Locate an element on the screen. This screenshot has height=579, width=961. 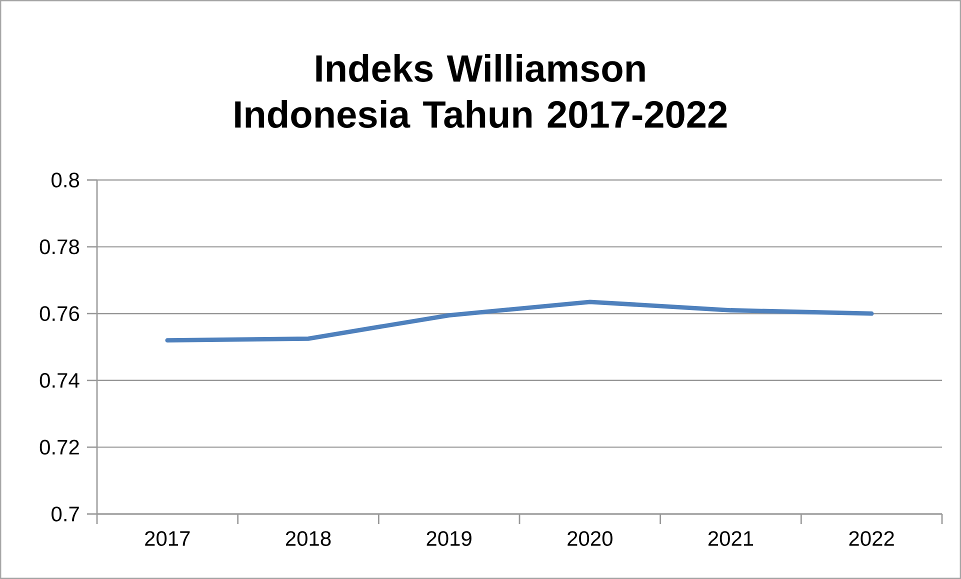
y-tick-label: 0.7 is located at coordinates (65, 514).